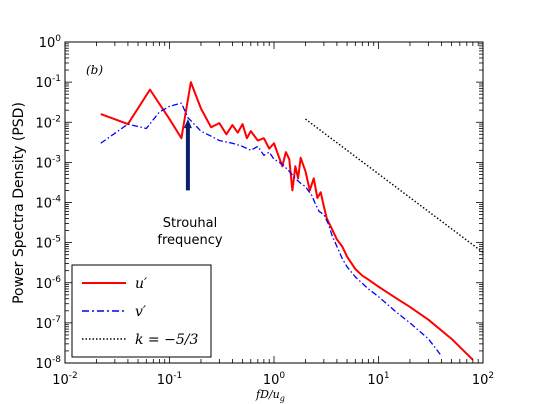  Describe the element at coordinates (274, 379) in the screenshot. I see `x-tick-label: 10⁰` at that location.